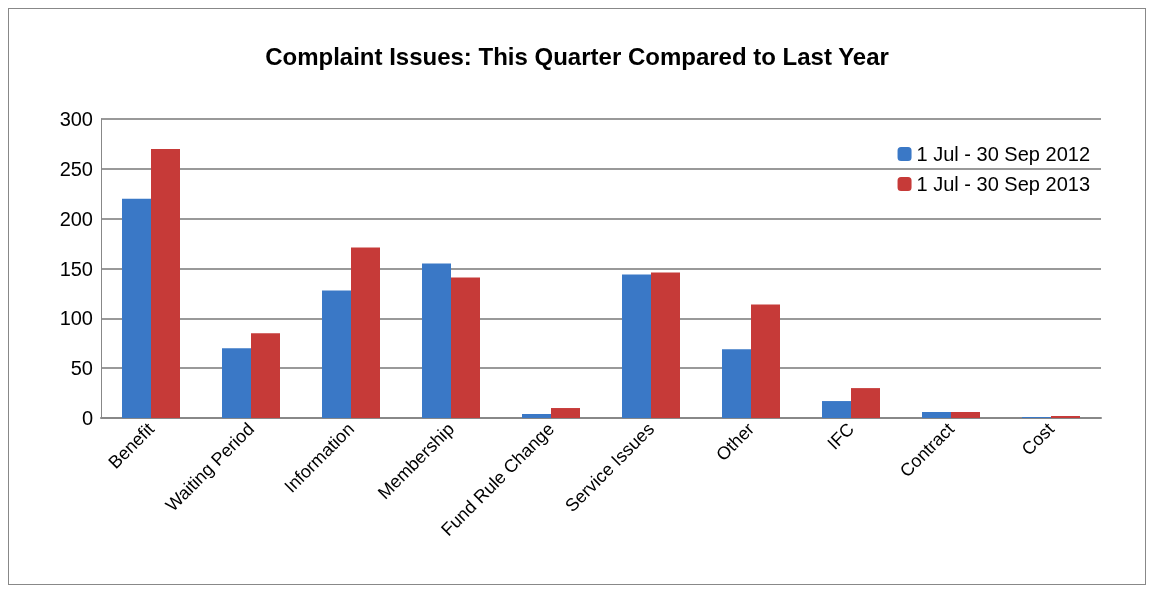  I want to click on y-tick-label: 100, so click(76, 318).